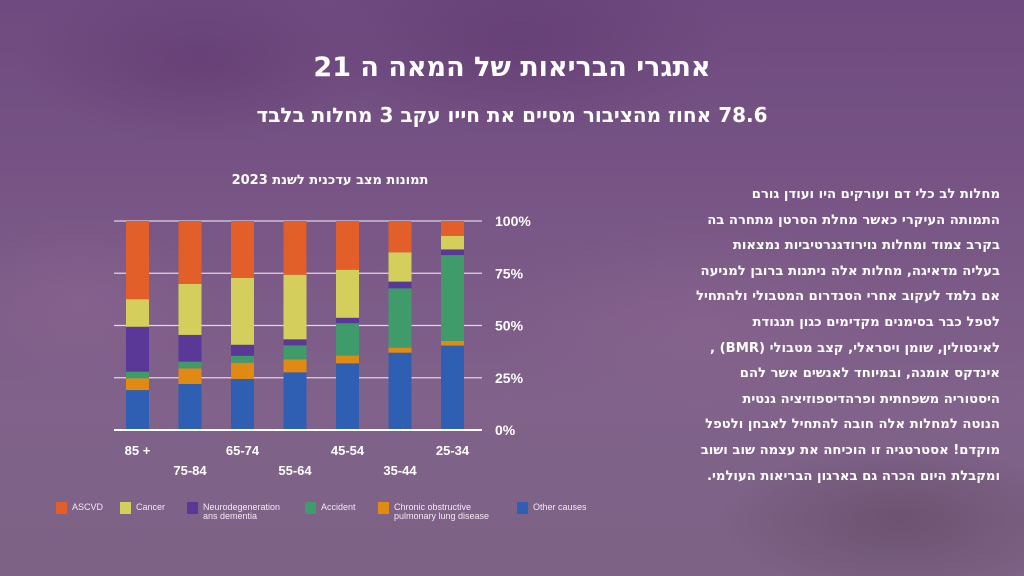 The image size is (1024, 576). Describe the element at coordinates (453, 450) in the screenshot. I see `x-tick-label: 25-34` at that location.